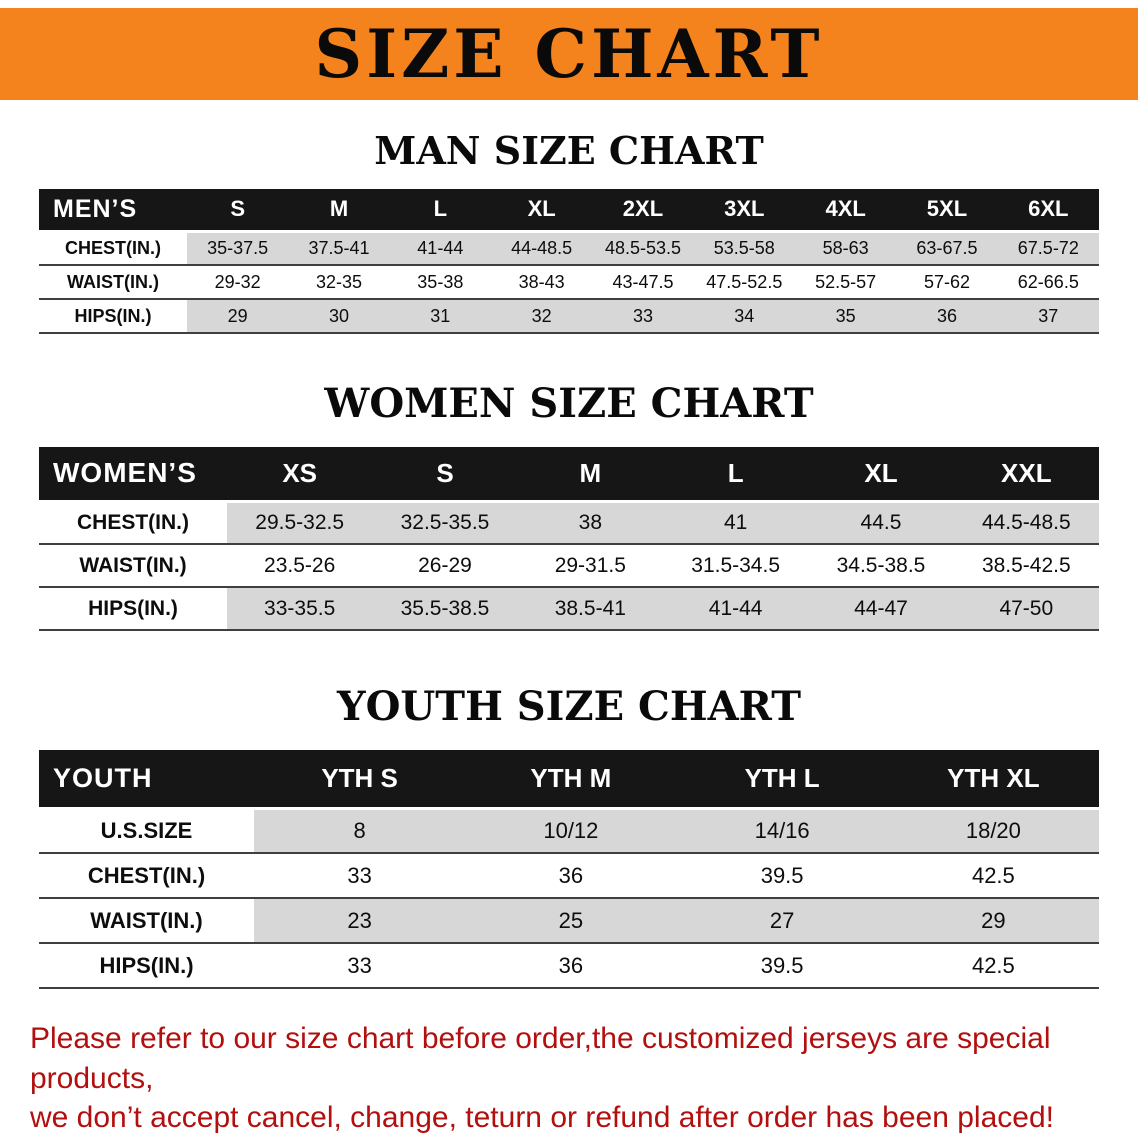  Describe the element at coordinates (440, 282) in the screenshot. I see `size-value-cell: 35-38` at that location.